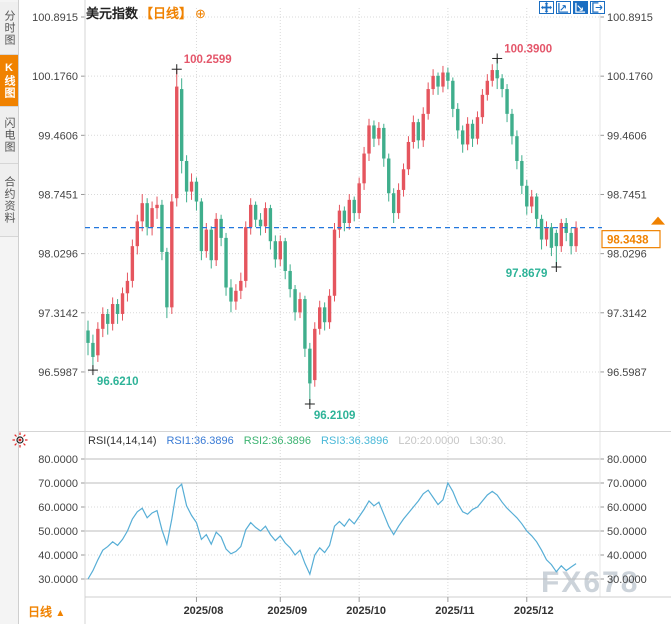  What do you see at coordinates (335, 416) in the screenshot?
I see `svg-text: 96.2109` at bounding box center [335, 416].